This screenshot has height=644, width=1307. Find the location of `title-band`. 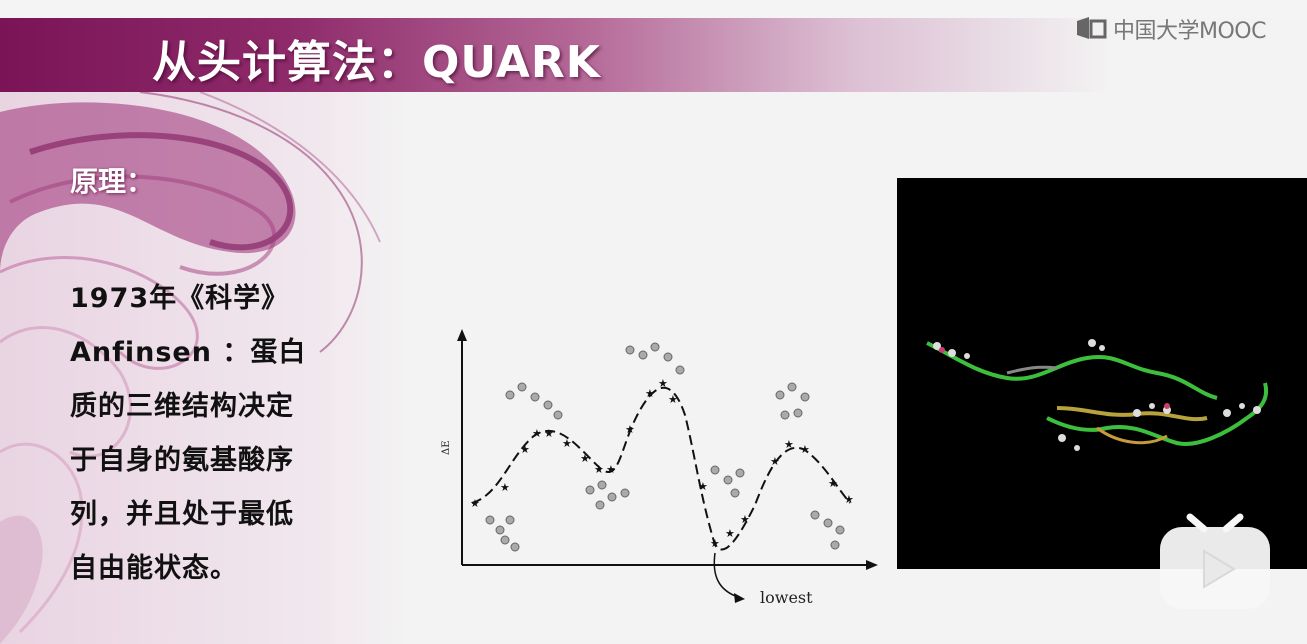

title-band is located at coordinates (653, 55).